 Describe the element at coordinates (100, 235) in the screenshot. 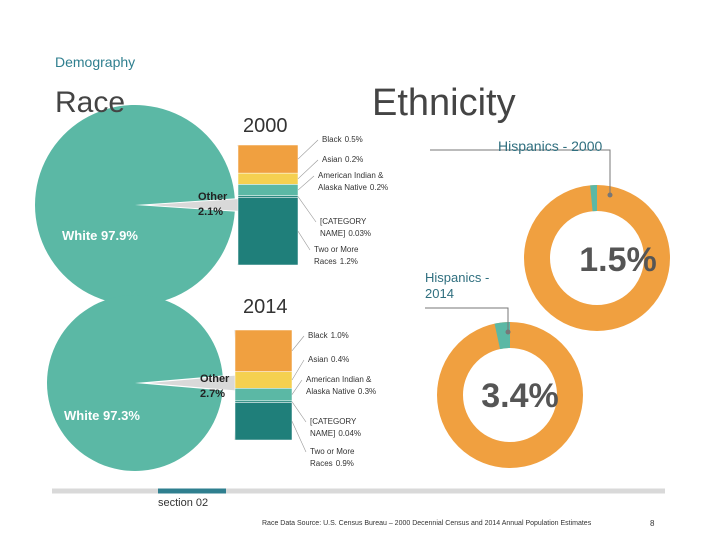

I see `data-label: White 97.9%` at that location.